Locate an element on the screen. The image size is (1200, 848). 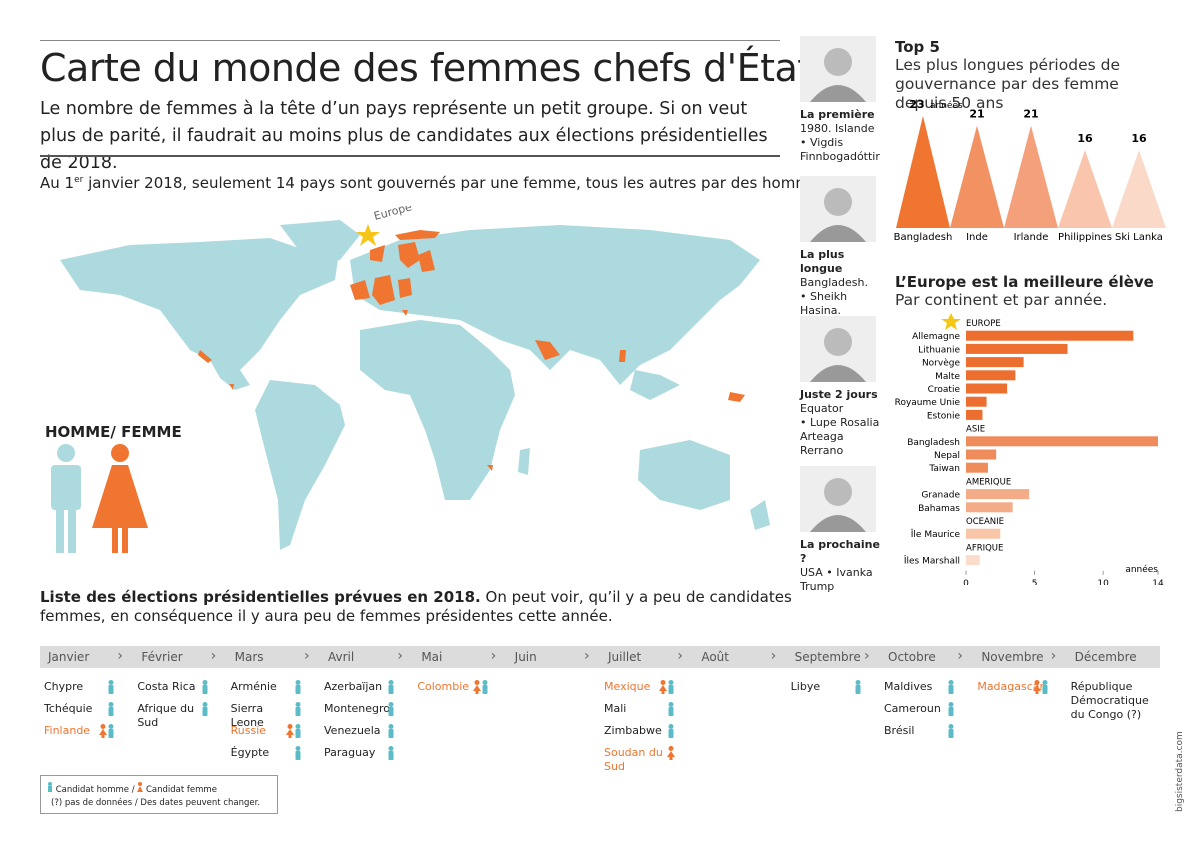
month-label: Janvier is located at coordinates (69, 657).